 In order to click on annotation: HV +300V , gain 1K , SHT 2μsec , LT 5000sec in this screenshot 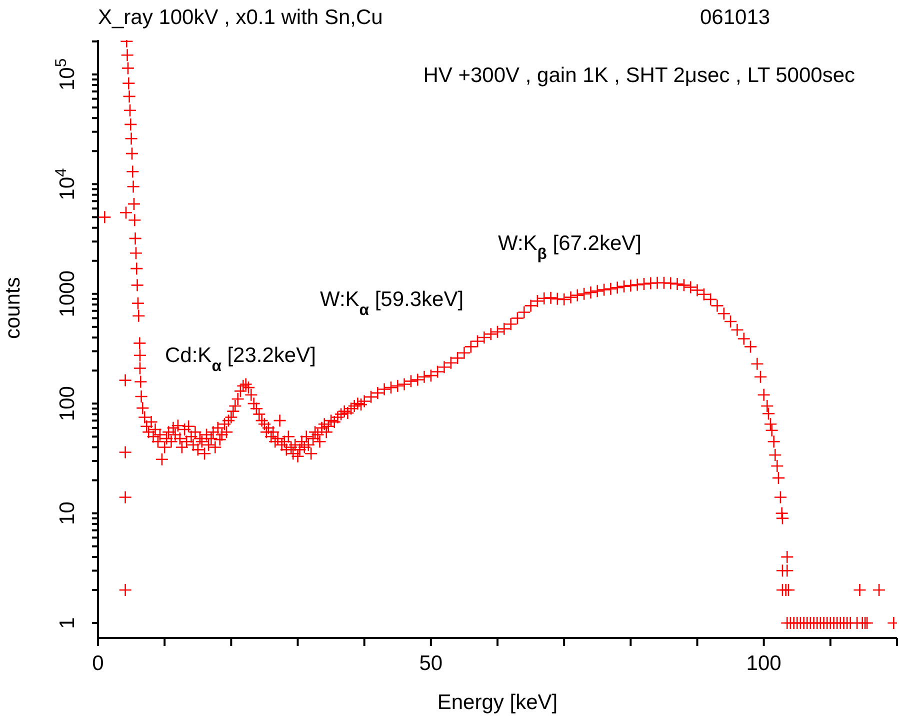, I will do `click(639, 75)`.